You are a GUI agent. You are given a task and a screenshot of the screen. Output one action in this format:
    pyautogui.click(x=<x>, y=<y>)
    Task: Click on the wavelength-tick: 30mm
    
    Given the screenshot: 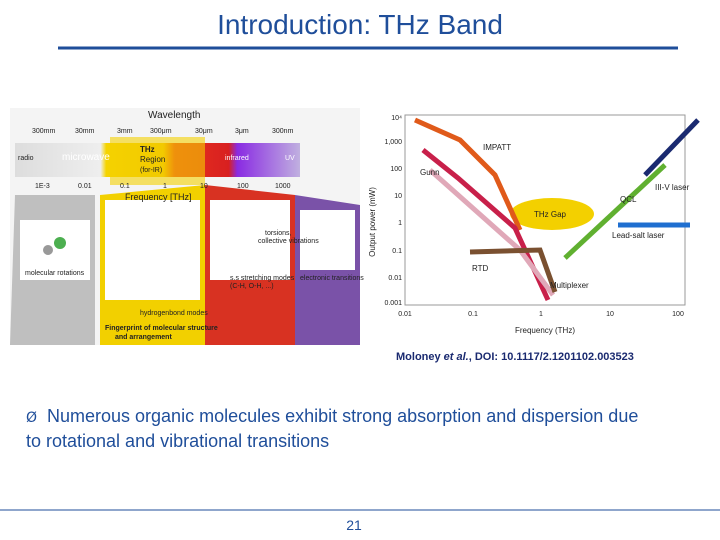 What is the action you would take?
    pyautogui.click(x=85, y=131)
    